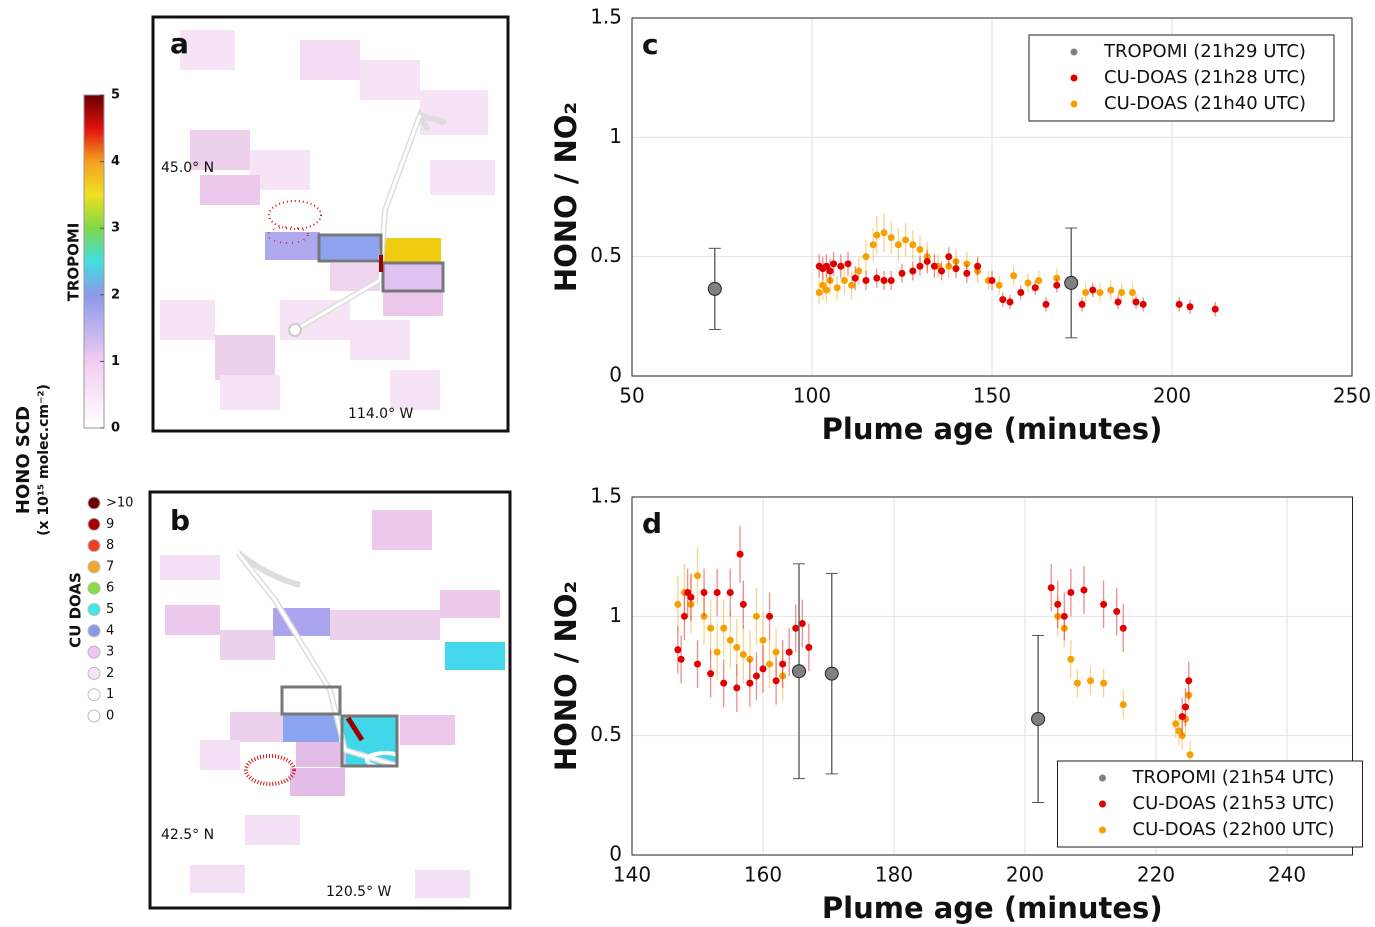  I want to click on legend-label: CU-DOAS (21h28 UTC), so click(1205, 77).